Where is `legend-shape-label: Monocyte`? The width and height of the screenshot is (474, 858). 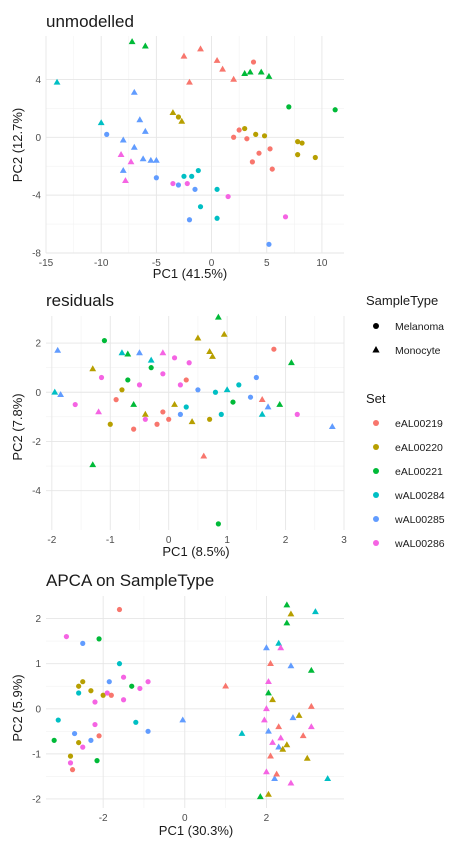 legend-shape-label: Monocyte is located at coordinates (418, 351).